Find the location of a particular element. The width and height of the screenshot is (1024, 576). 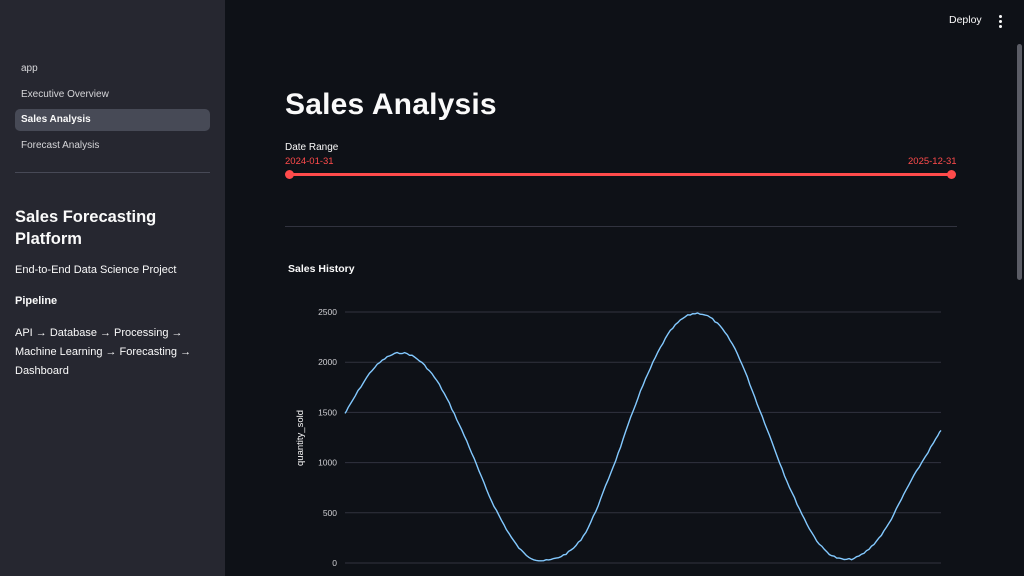

y-tick-label: 2000 is located at coordinates (327, 362).